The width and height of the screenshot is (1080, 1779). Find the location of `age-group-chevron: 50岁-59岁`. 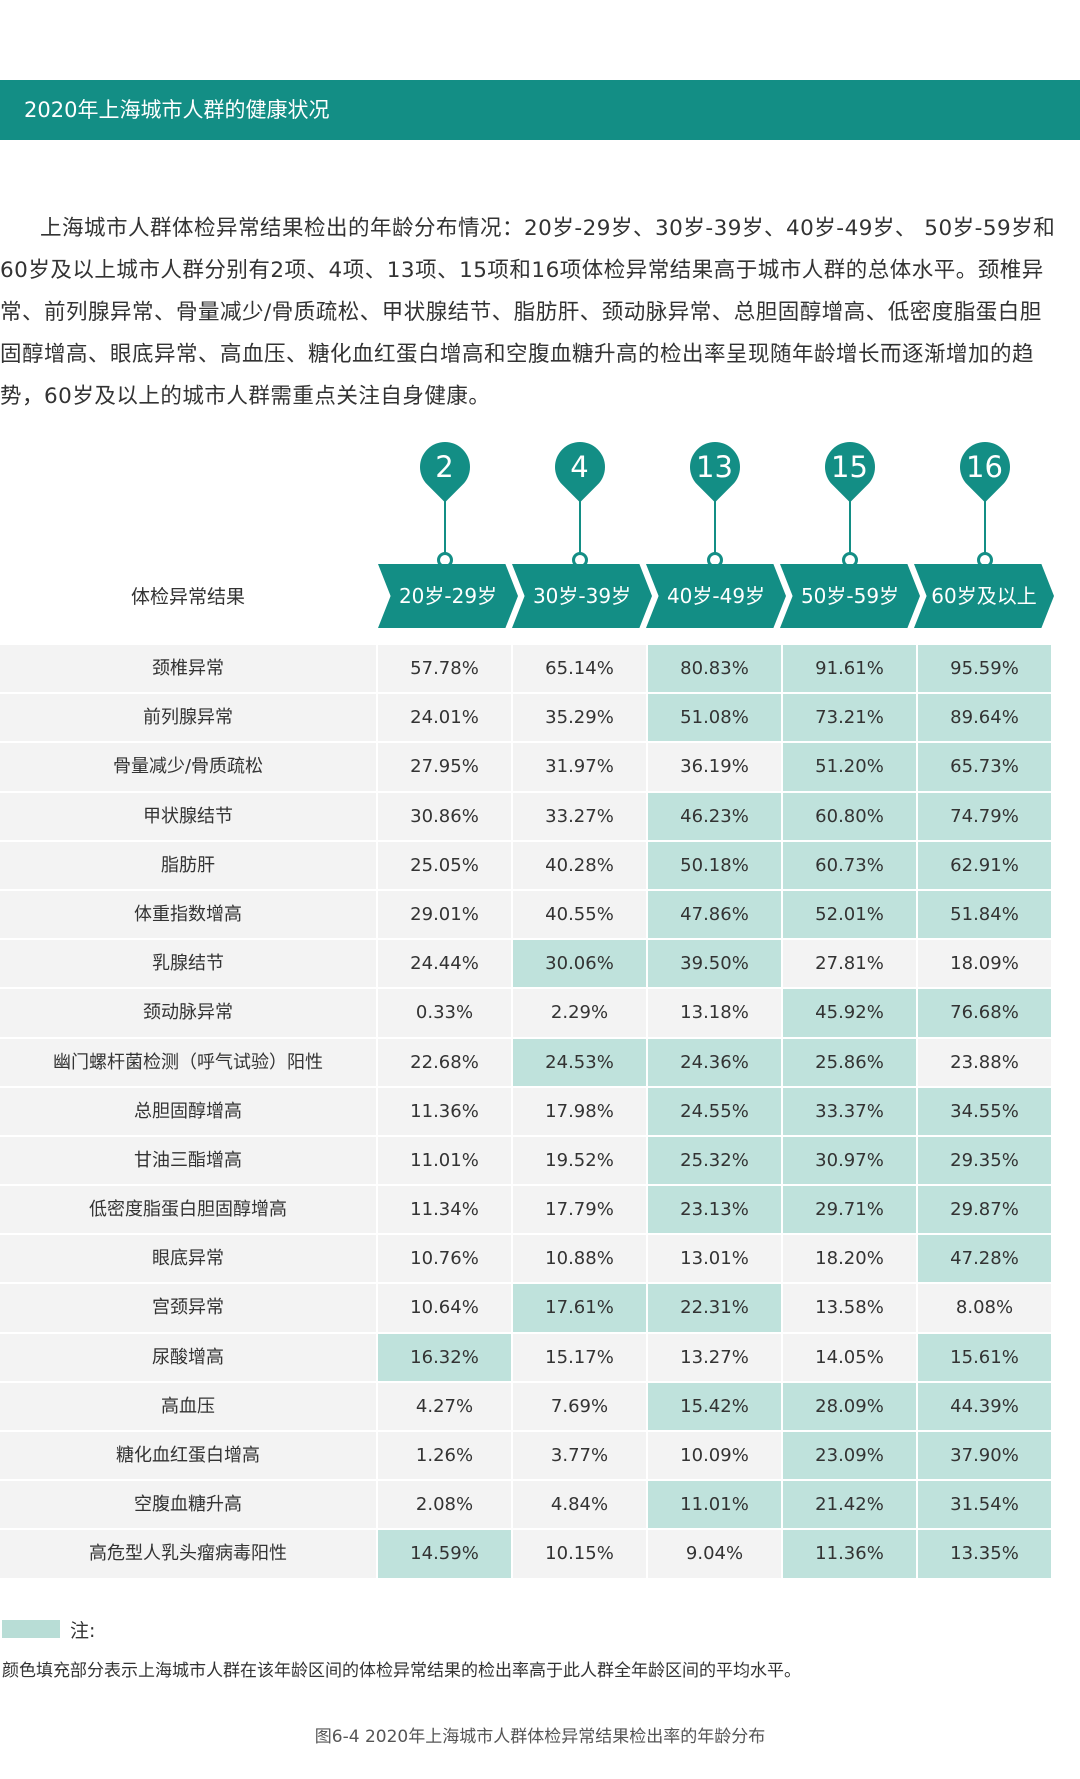

age-group-chevron: 50岁-59岁 is located at coordinates (850, 596).